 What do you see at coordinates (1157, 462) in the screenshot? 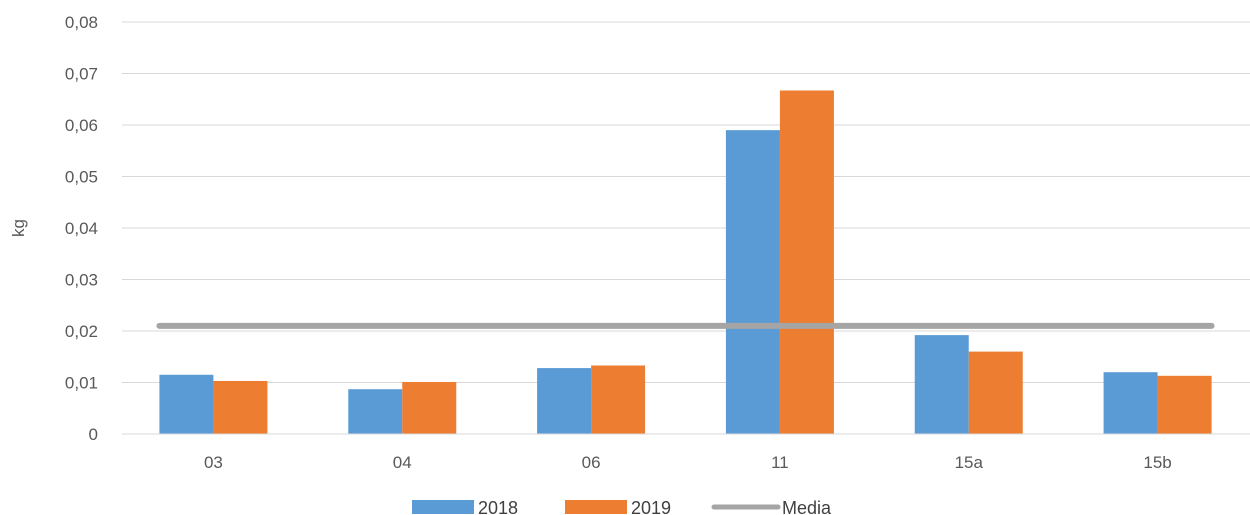
I see `x-tick-label: 15b` at bounding box center [1157, 462].